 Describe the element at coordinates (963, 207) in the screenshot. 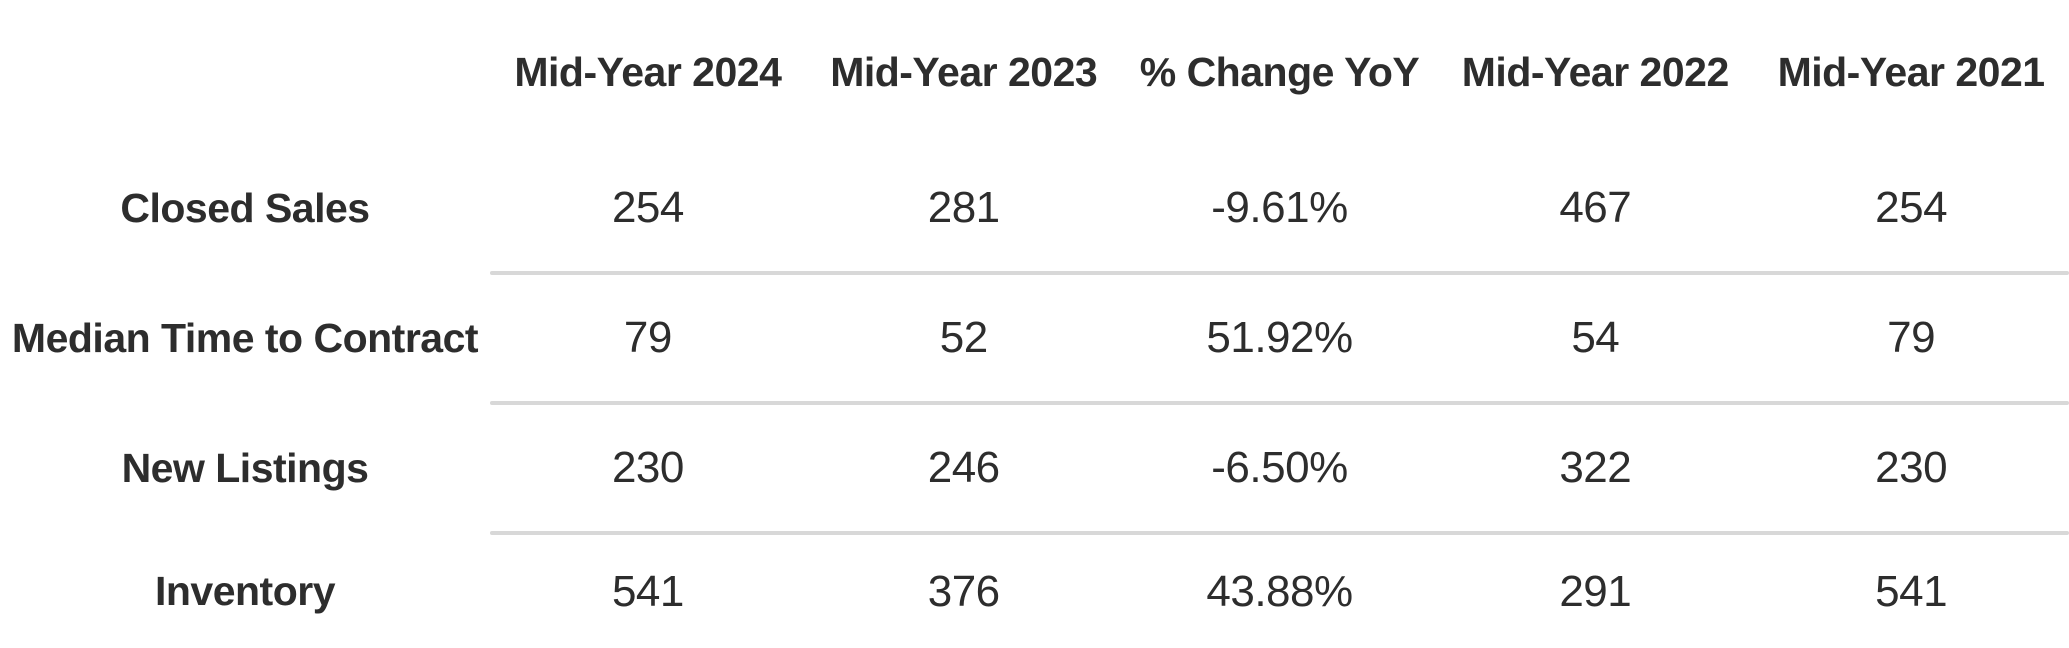

I see `table-cell: 281` at that location.